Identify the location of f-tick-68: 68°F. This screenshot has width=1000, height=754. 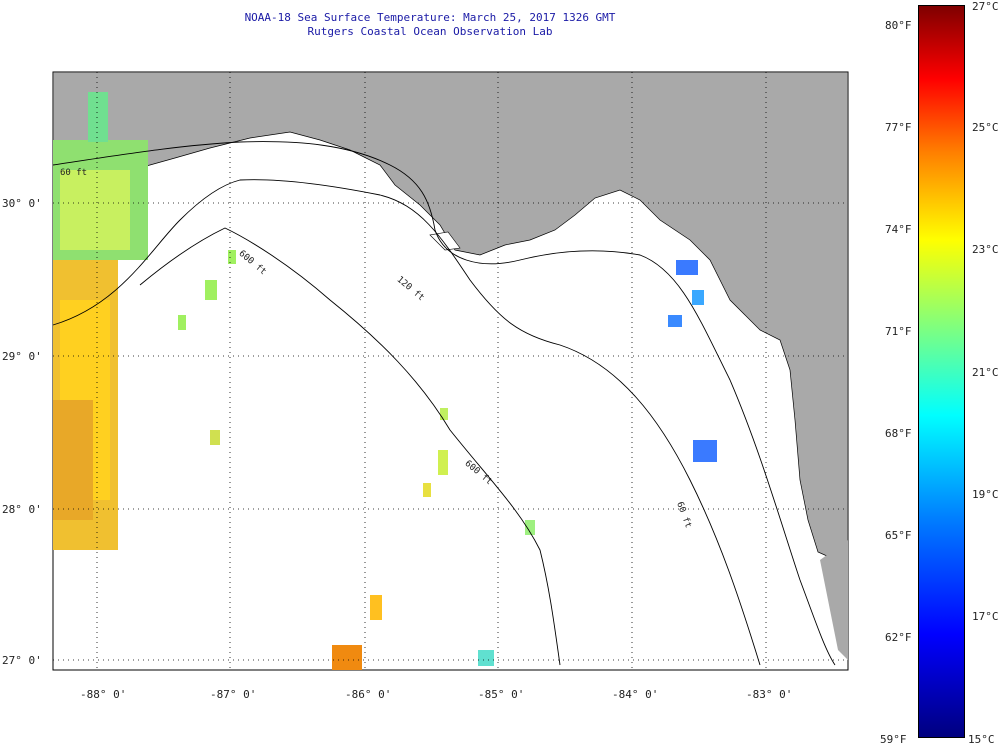
(898, 433).